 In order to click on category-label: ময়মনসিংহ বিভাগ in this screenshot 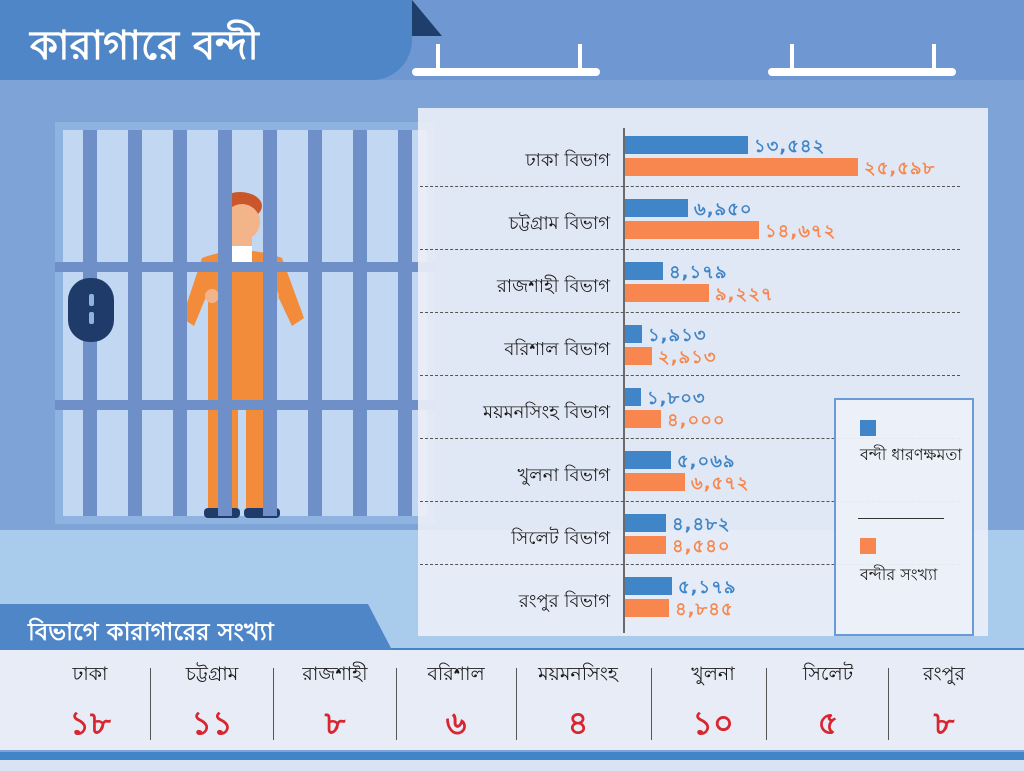, I will do `click(546, 412)`.